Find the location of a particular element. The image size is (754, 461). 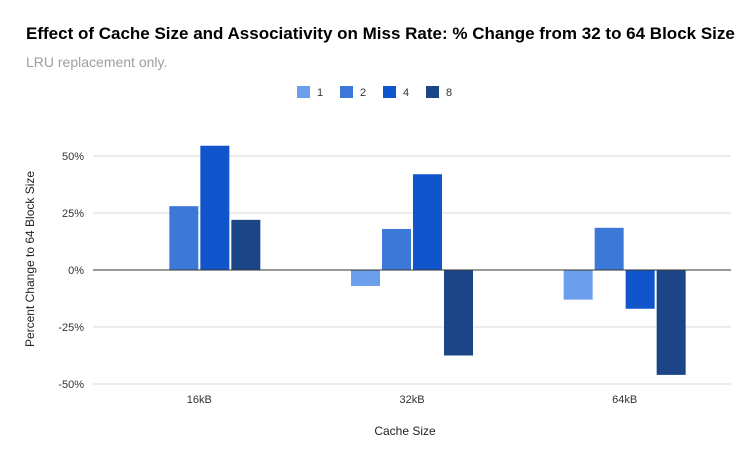

y-tick-label: 0% is located at coordinates (76, 271).